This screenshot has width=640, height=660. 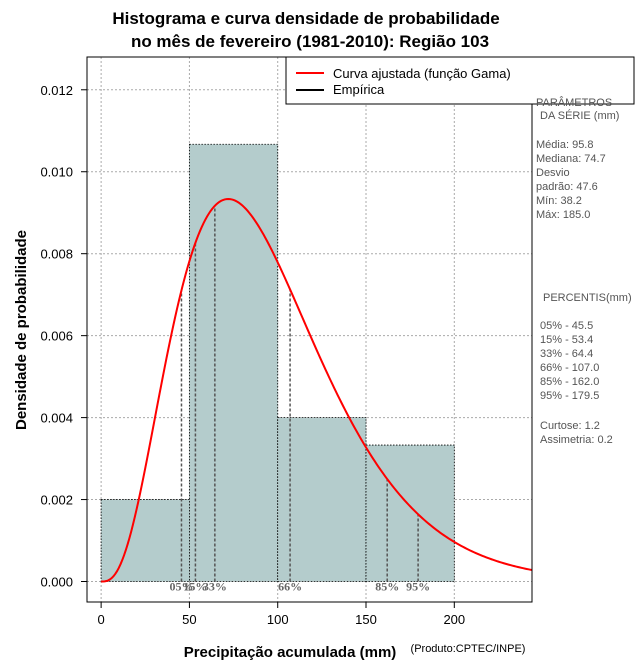 I want to click on x-tick-label: 0, so click(x=101, y=619).